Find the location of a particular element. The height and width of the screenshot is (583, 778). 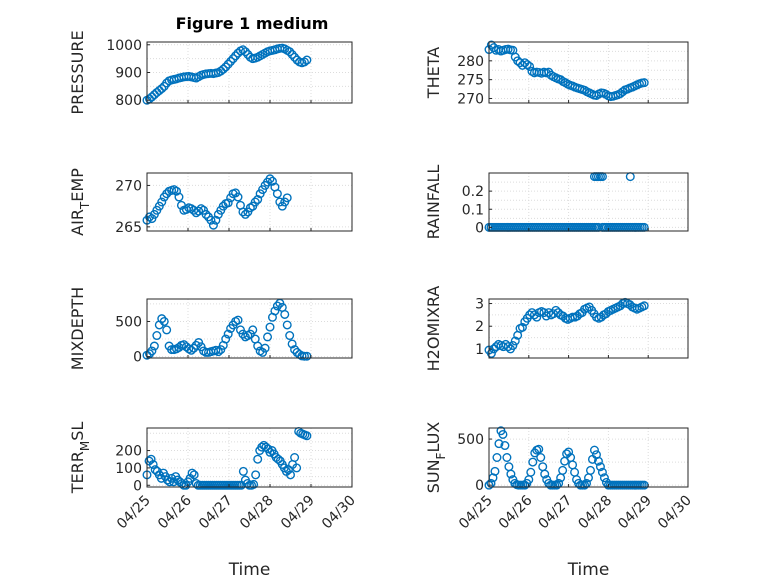

h2omixra-ylabel: H2OMIXRA is located at coordinates (433, 329).